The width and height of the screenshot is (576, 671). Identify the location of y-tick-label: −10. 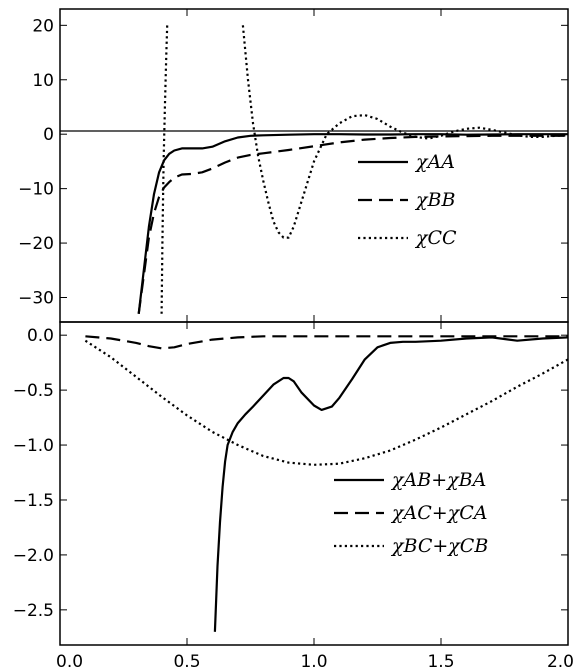
(36, 190).